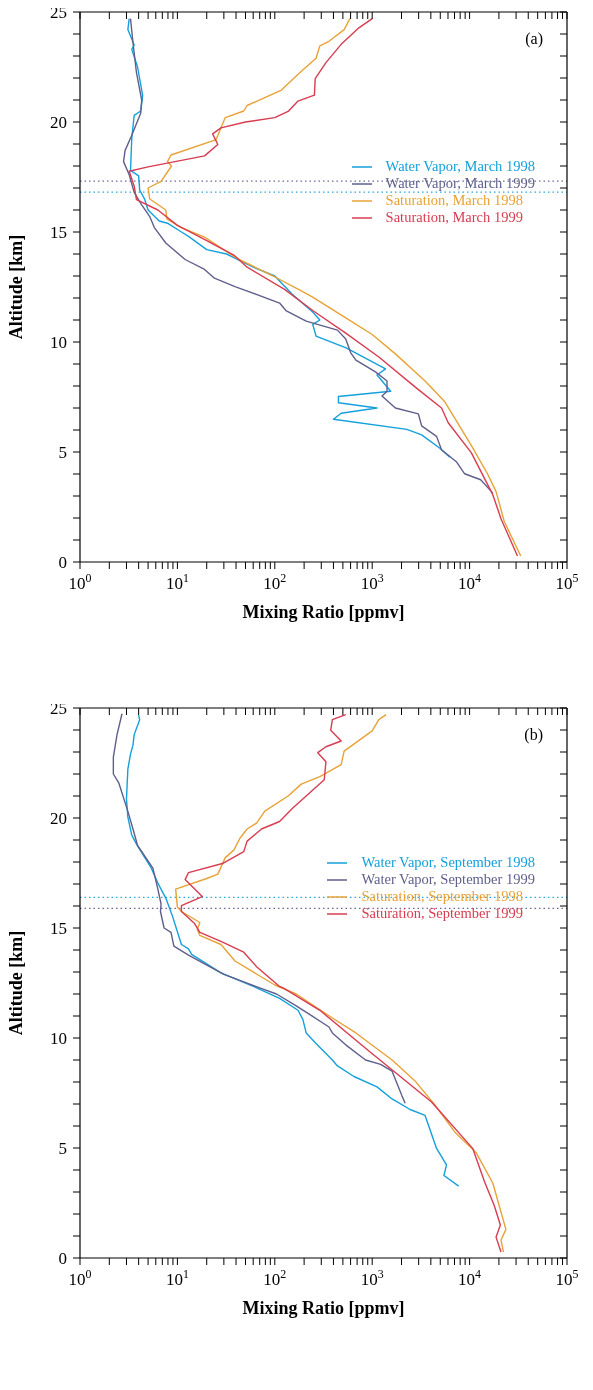 The width and height of the screenshot is (593, 1390). Describe the element at coordinates (442, 896) in the screenshot. I see `legend-label: Saturation, September 1998` at that location.